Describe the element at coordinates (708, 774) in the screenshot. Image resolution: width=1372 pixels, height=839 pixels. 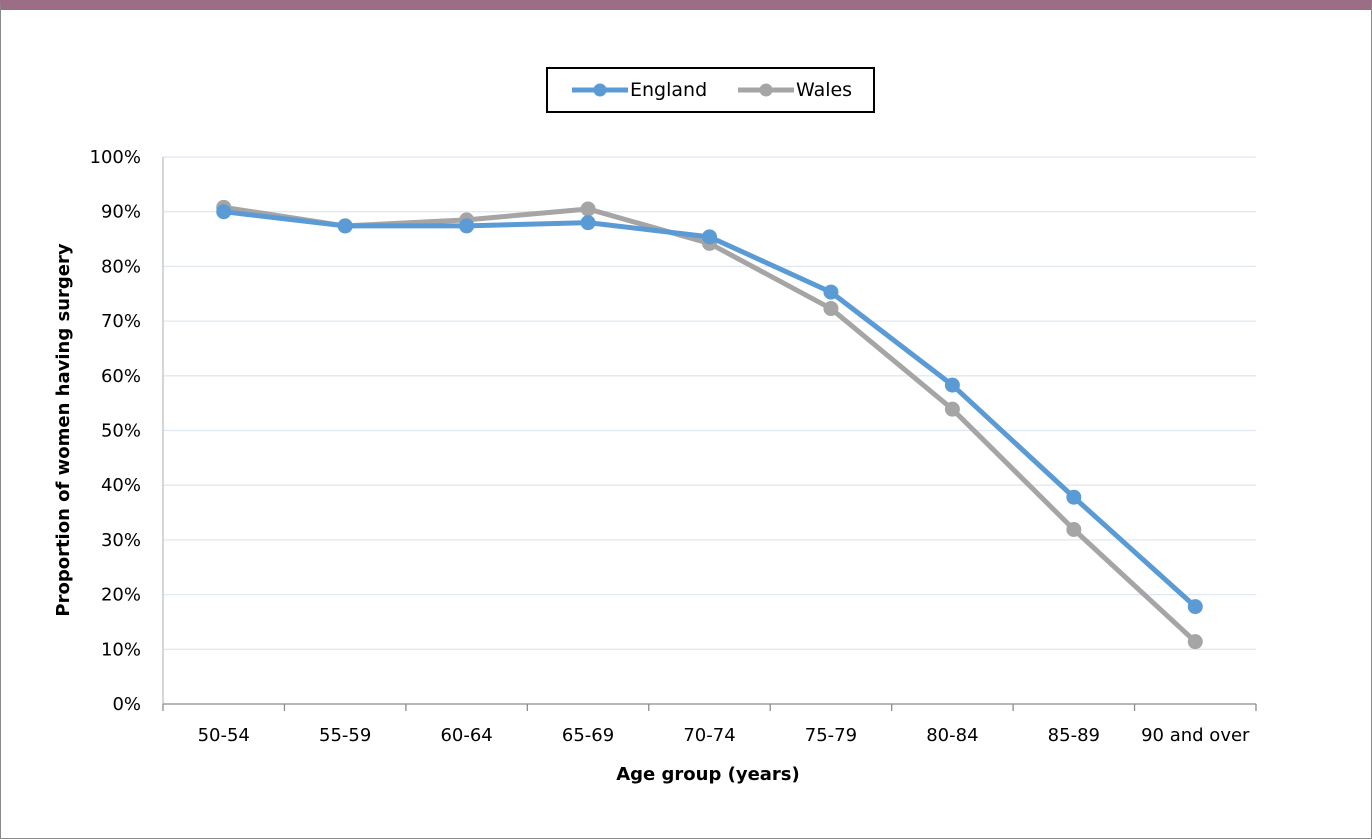
I see `x-axis-title: Age group (years)` at that location.